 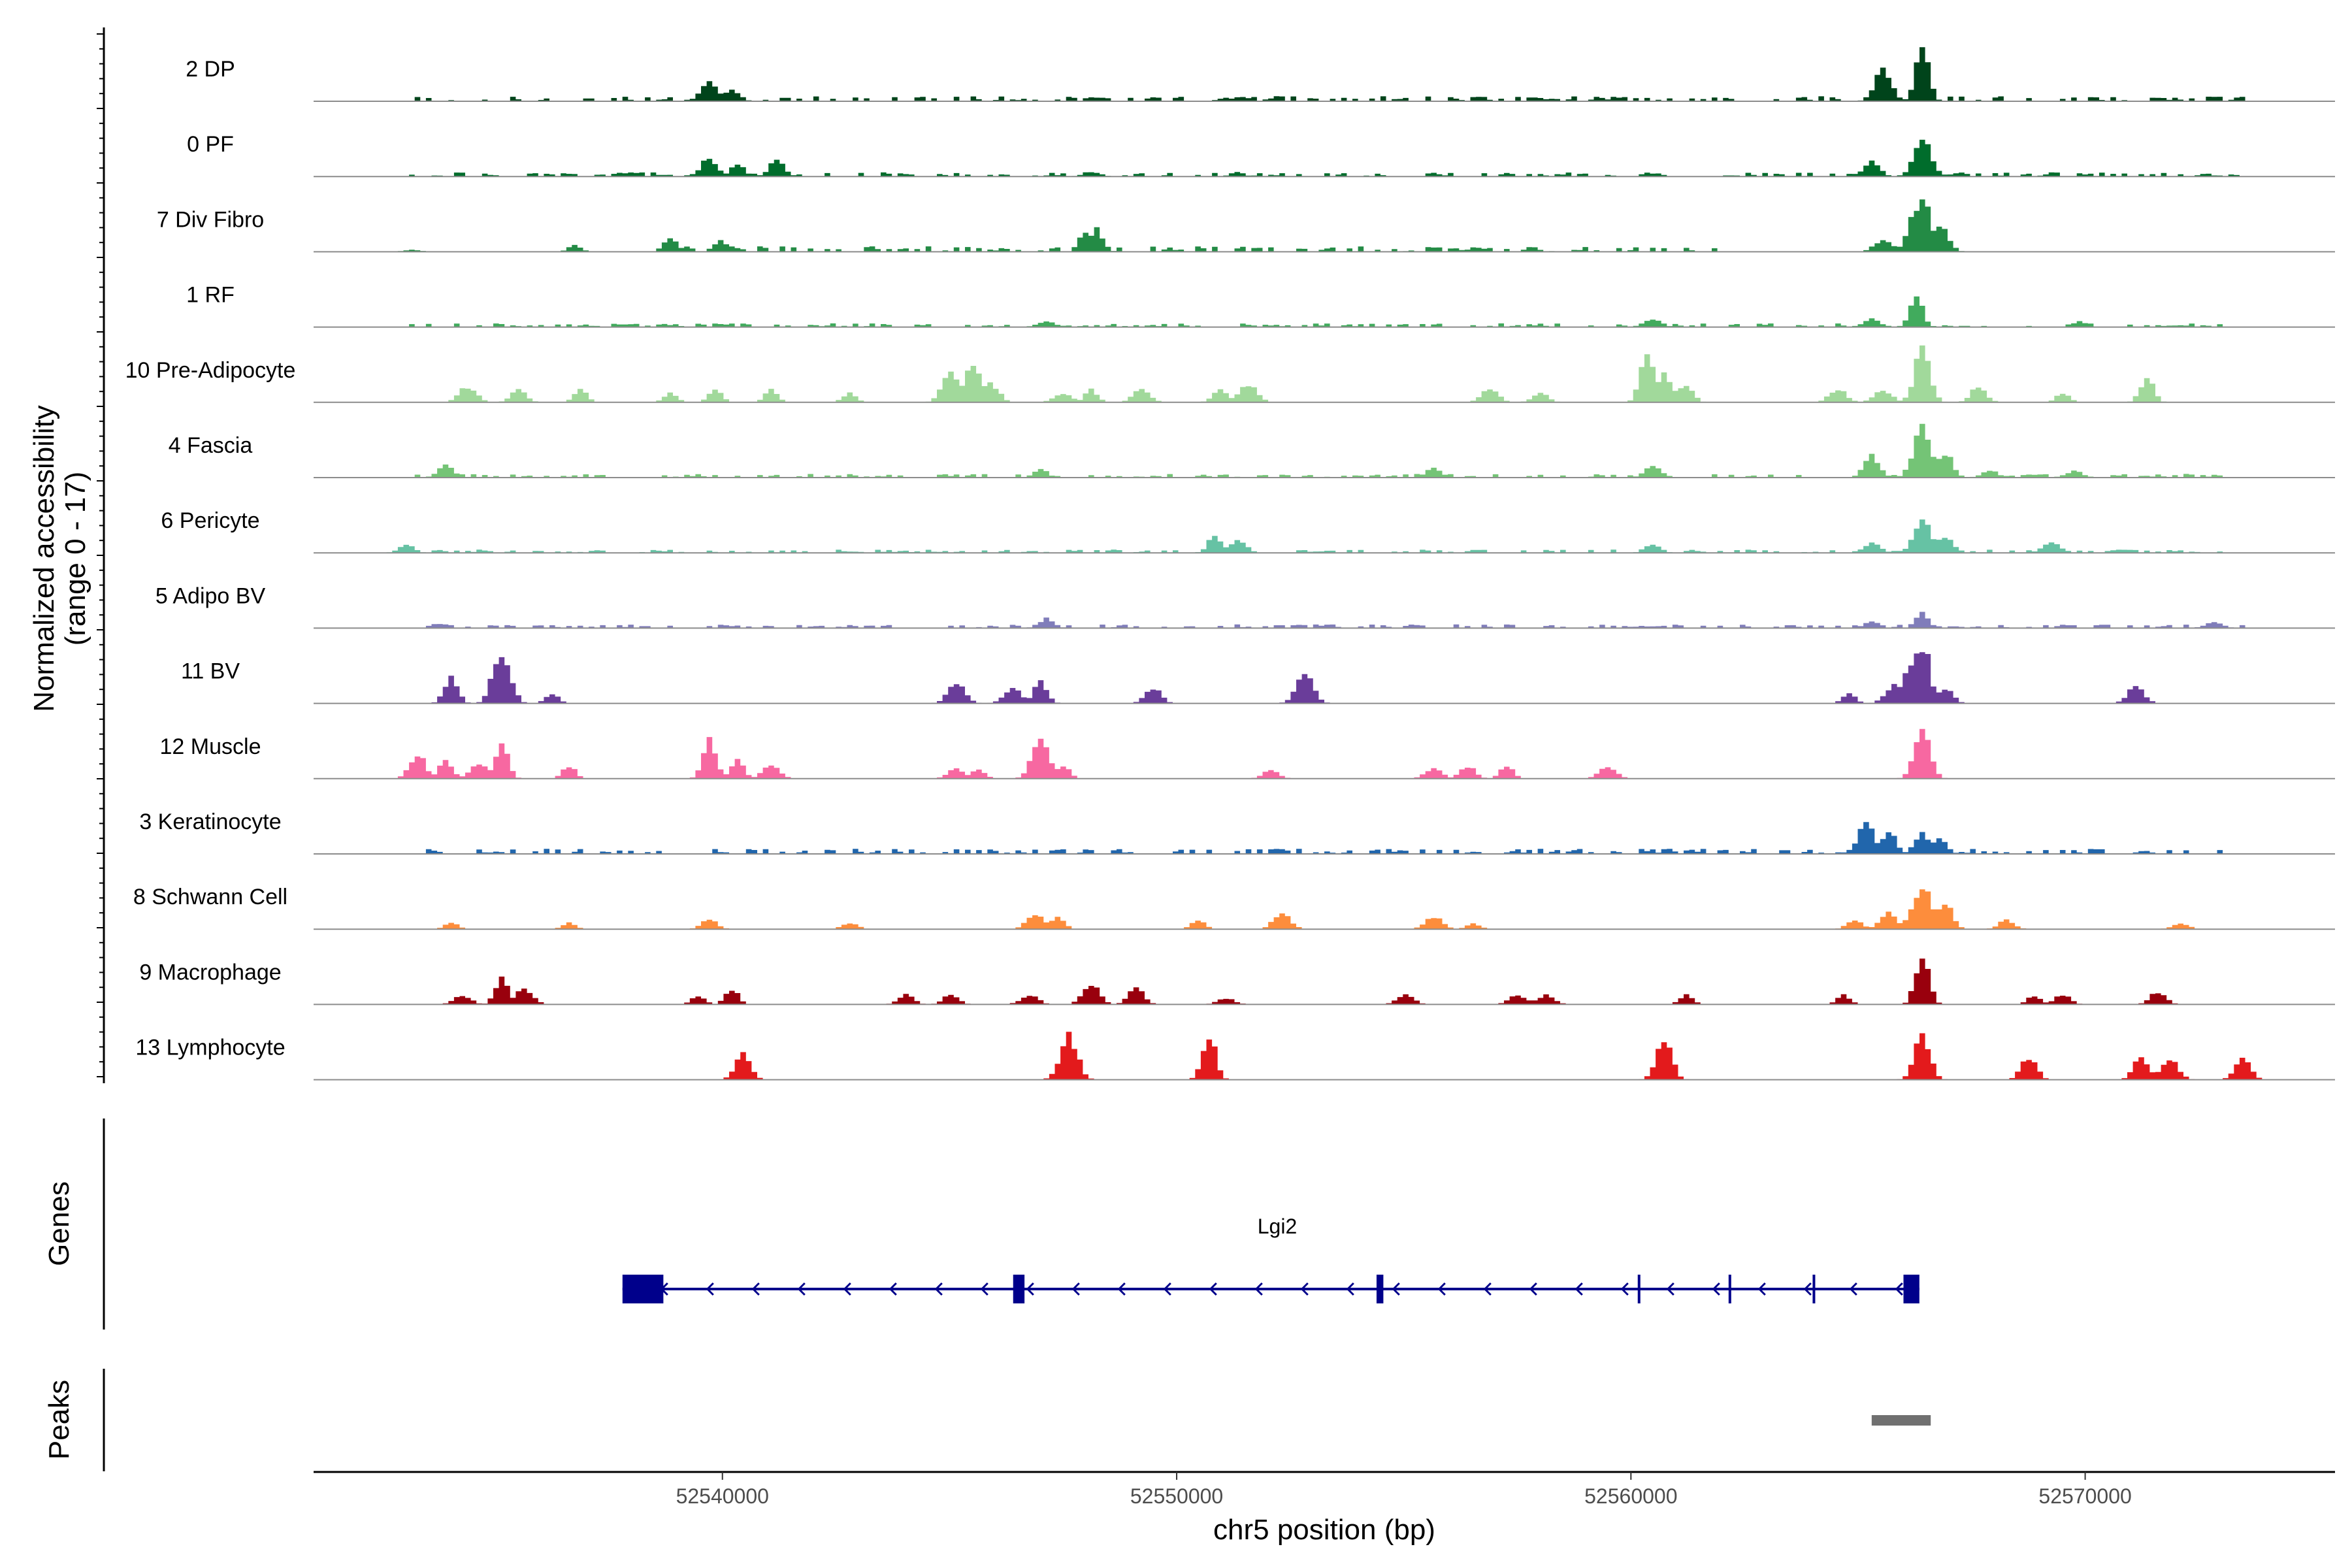 I want to click on track-4-fascia: 4 Fascia, so click(x=1252, y=450).